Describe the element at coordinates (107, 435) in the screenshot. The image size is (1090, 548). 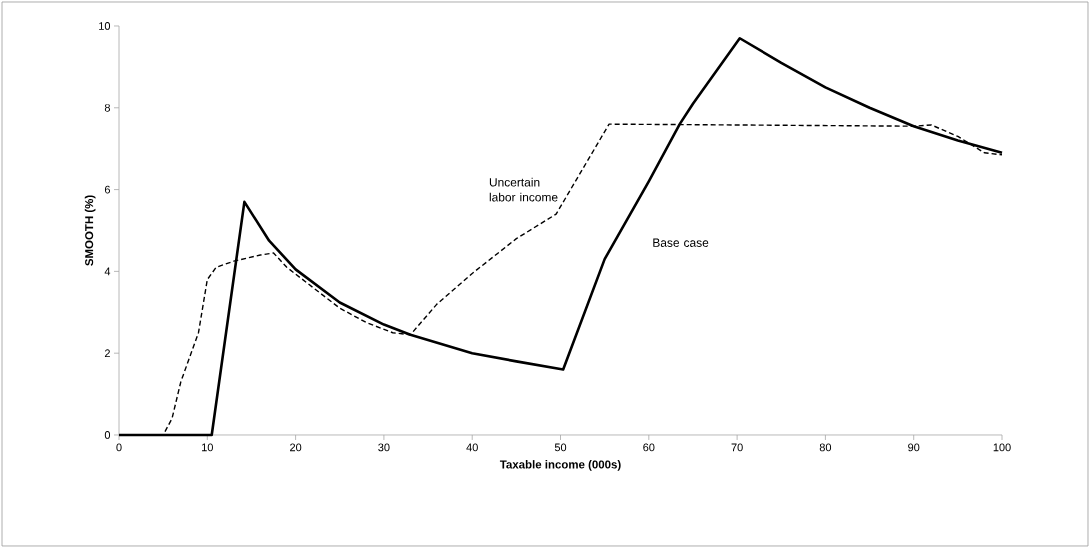
I see `y-tick-label: 0` at that location.